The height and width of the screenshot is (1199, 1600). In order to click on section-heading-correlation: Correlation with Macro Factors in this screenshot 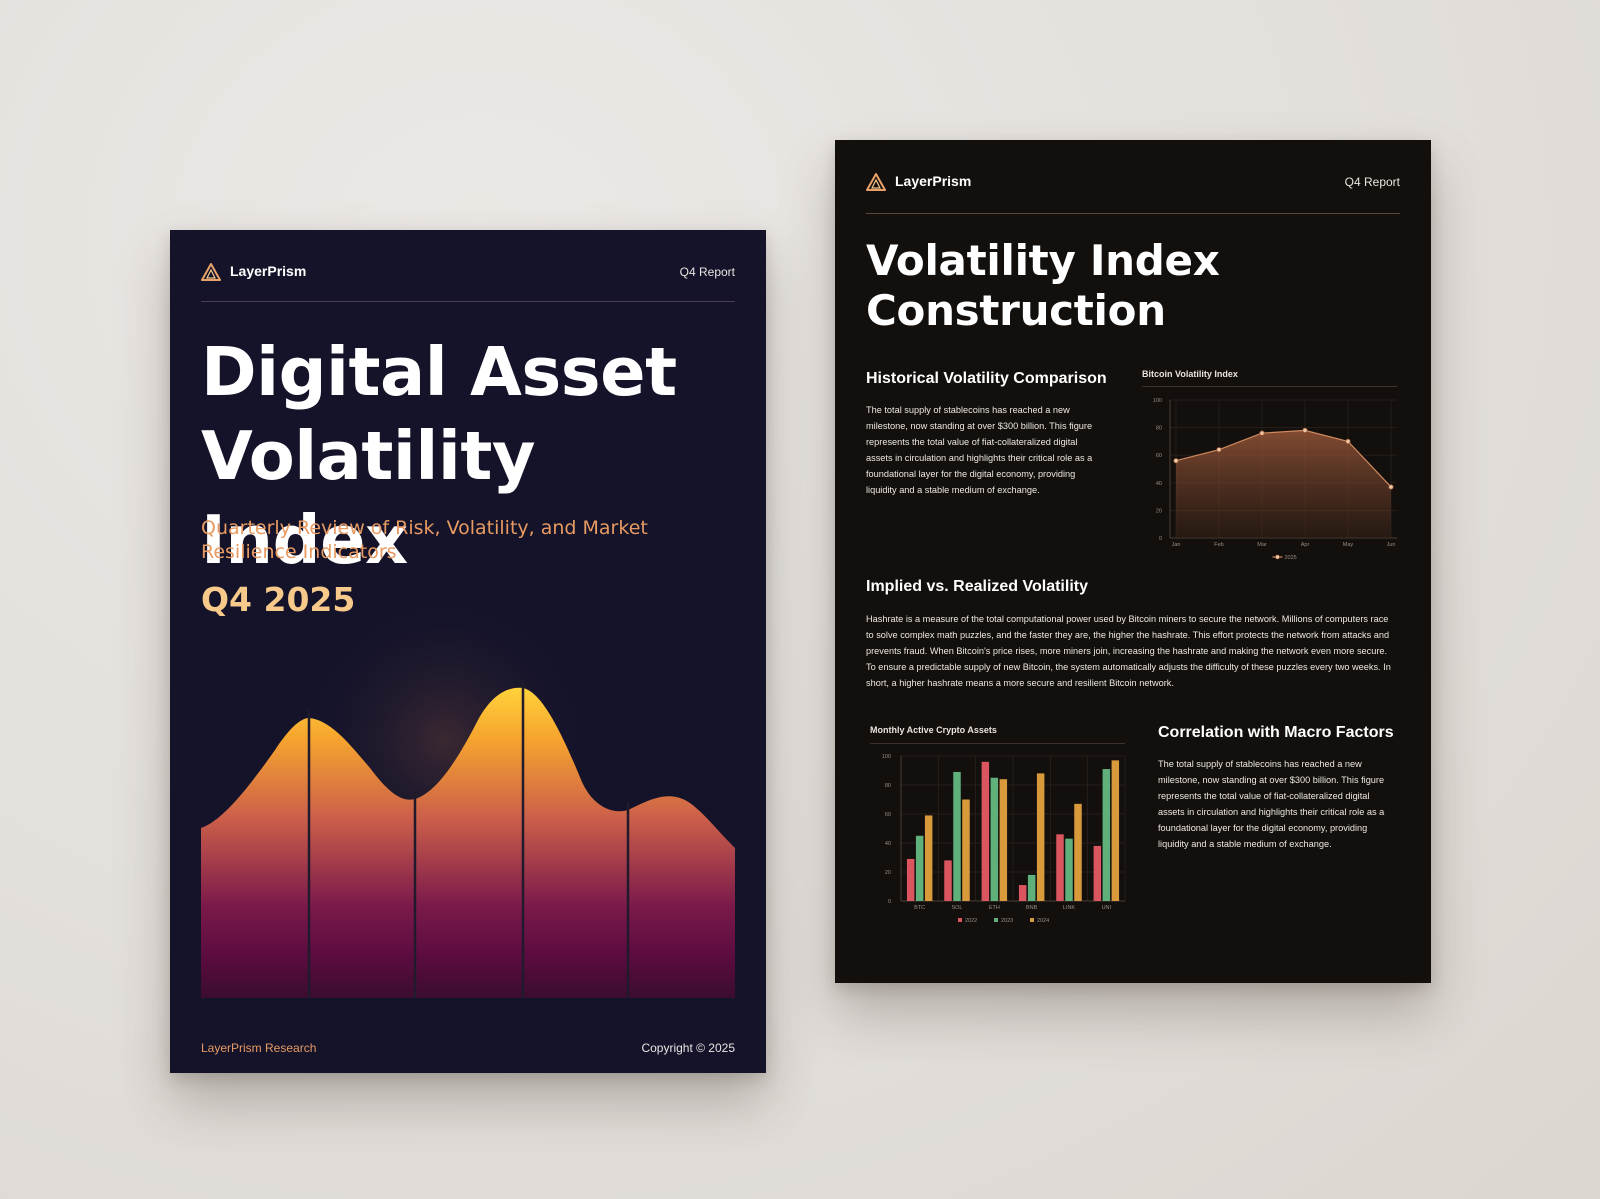, I will do `click(1276, 732)`.